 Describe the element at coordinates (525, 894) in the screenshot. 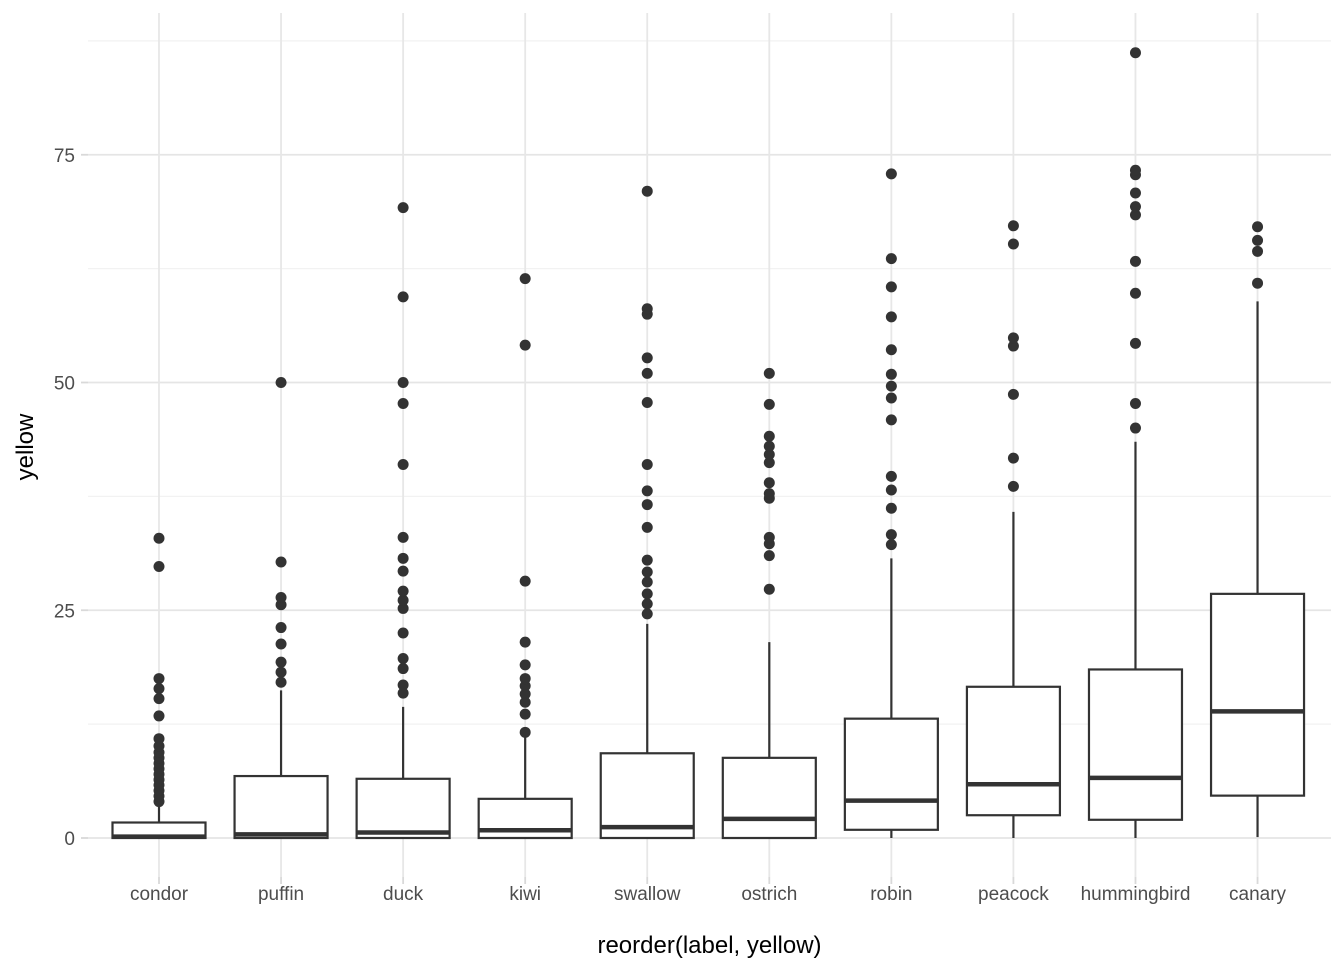

I see `x-tick-label-kiwi: kiwi` at that location.